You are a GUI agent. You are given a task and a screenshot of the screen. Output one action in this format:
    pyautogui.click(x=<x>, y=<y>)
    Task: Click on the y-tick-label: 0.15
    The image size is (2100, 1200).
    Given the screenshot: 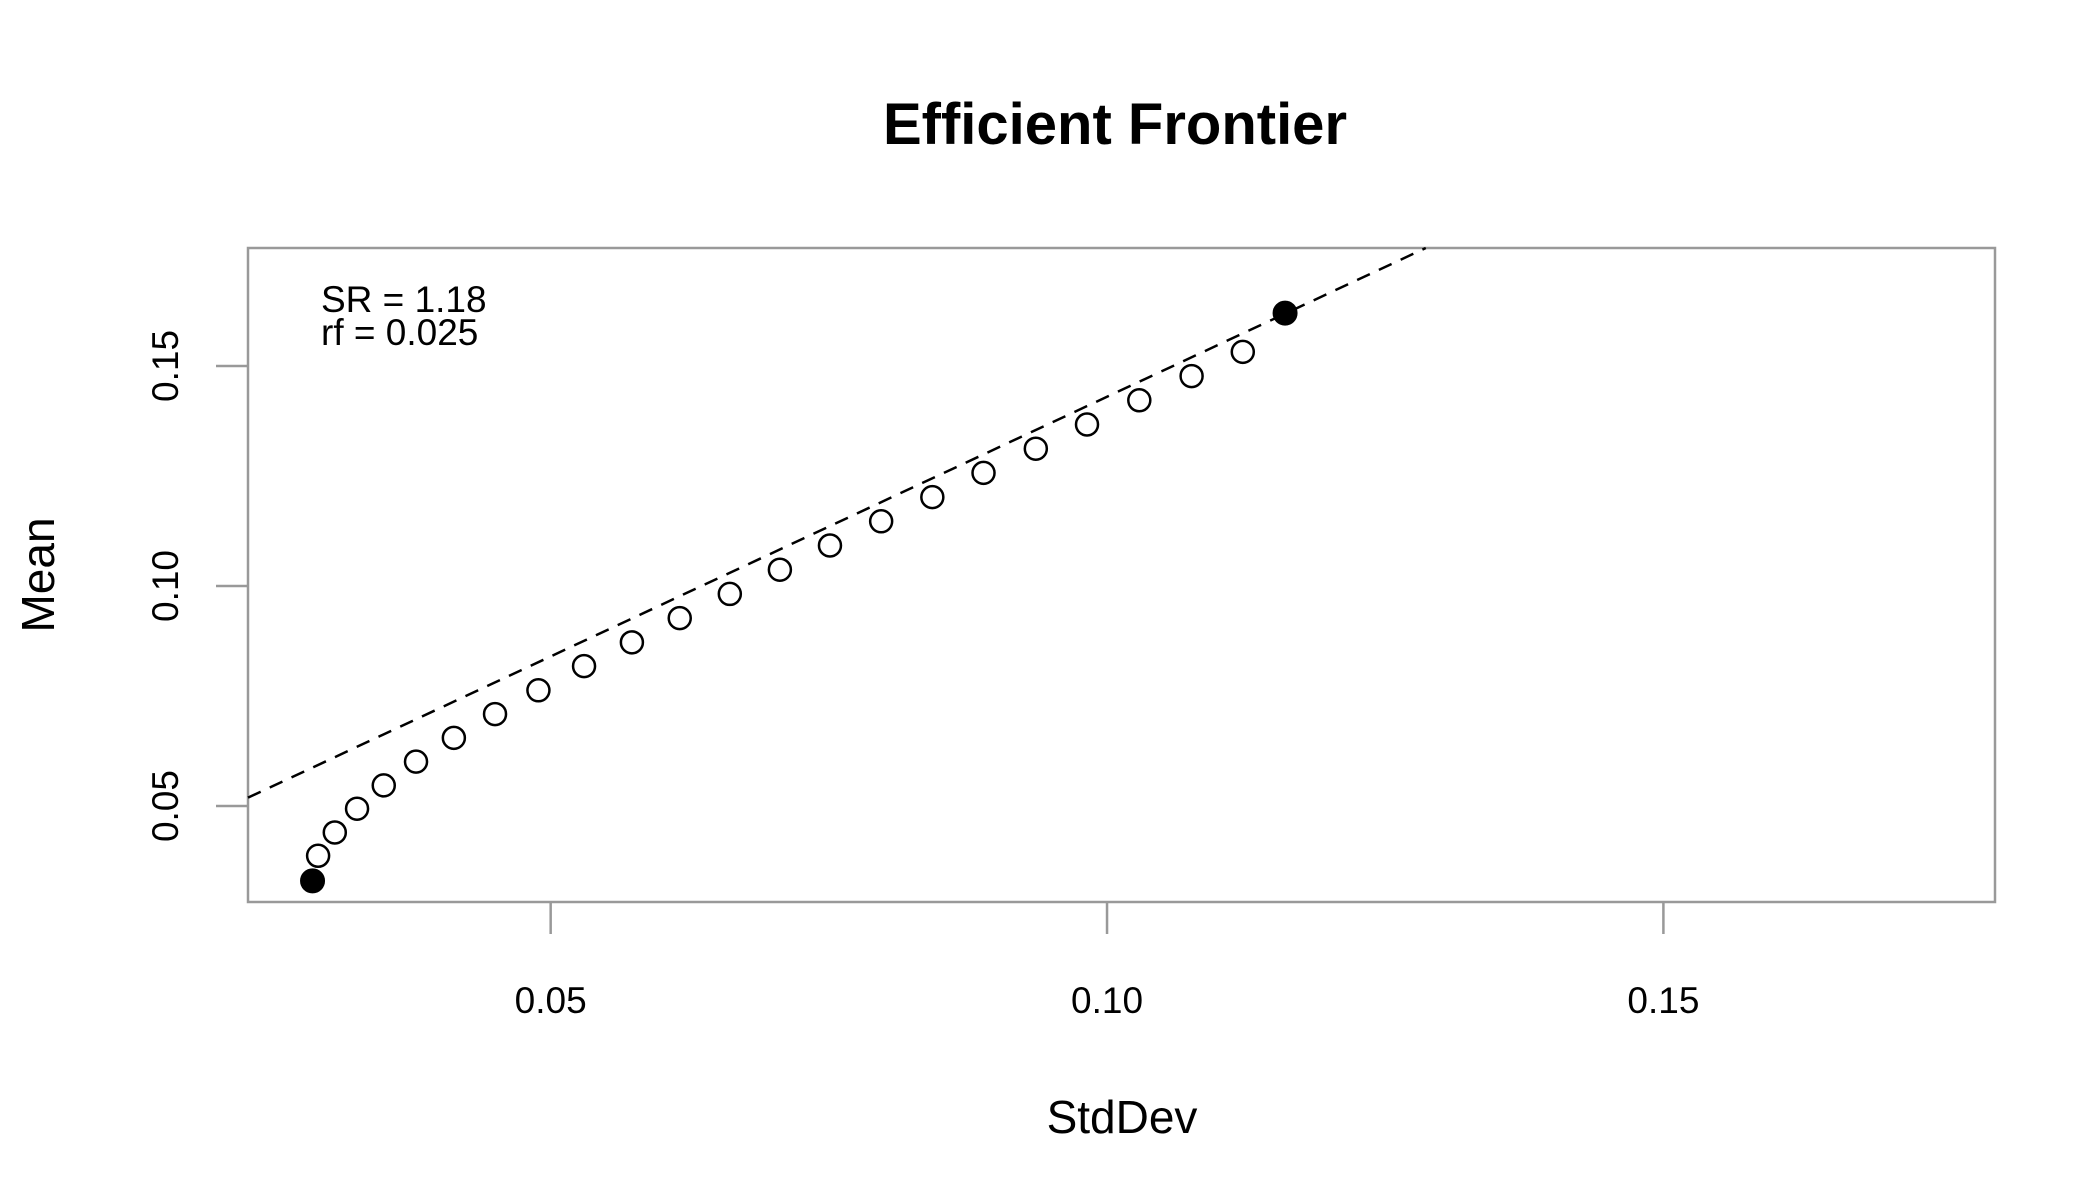 What is the action you would take?
    pyautogui.click(x=165, y=366)
    